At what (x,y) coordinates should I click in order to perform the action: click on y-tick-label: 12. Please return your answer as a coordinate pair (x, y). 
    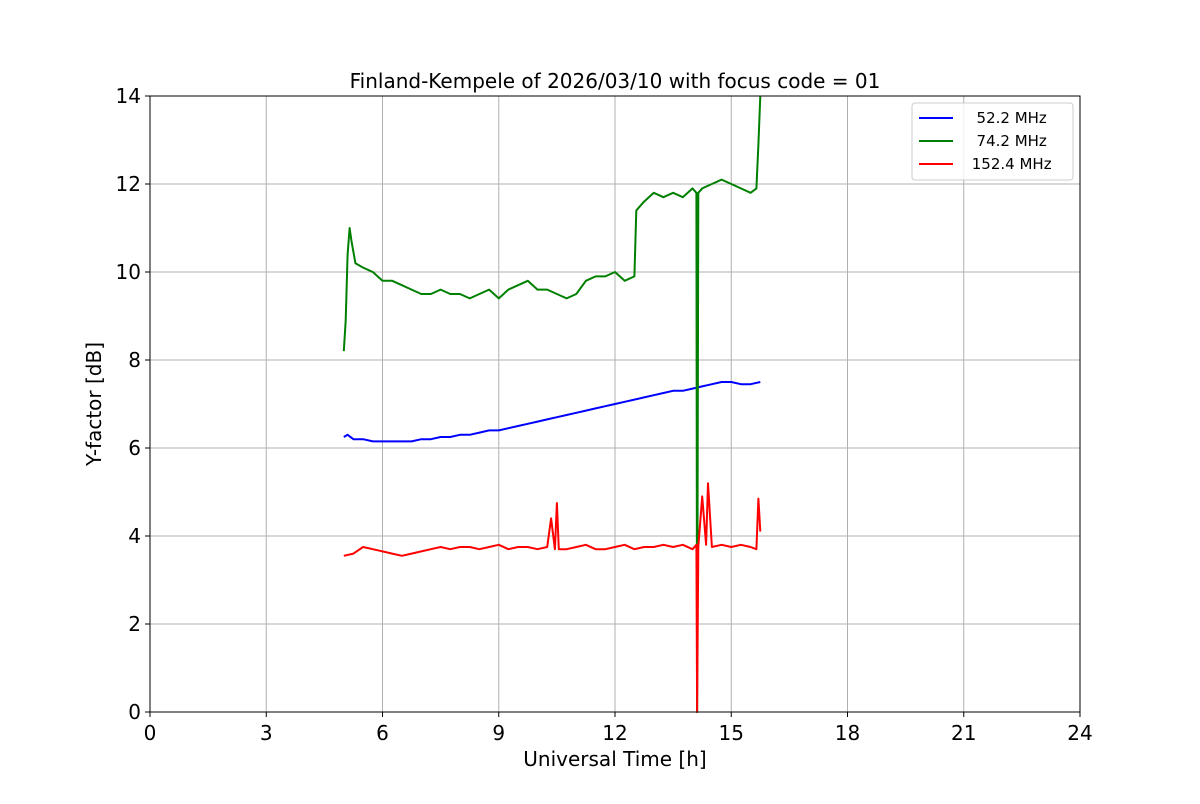
    Looking at the image, I should click on (128, 184).